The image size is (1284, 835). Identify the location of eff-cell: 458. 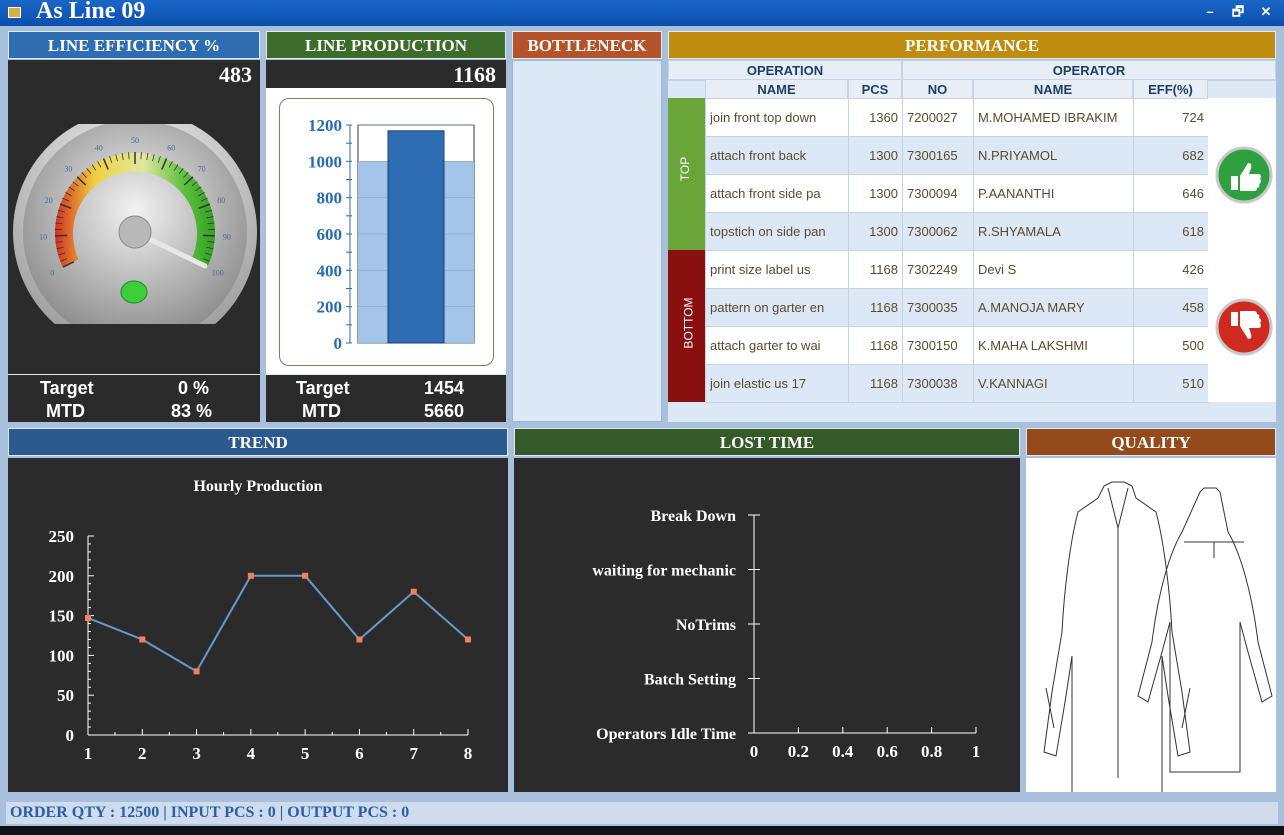
(1171, 307).